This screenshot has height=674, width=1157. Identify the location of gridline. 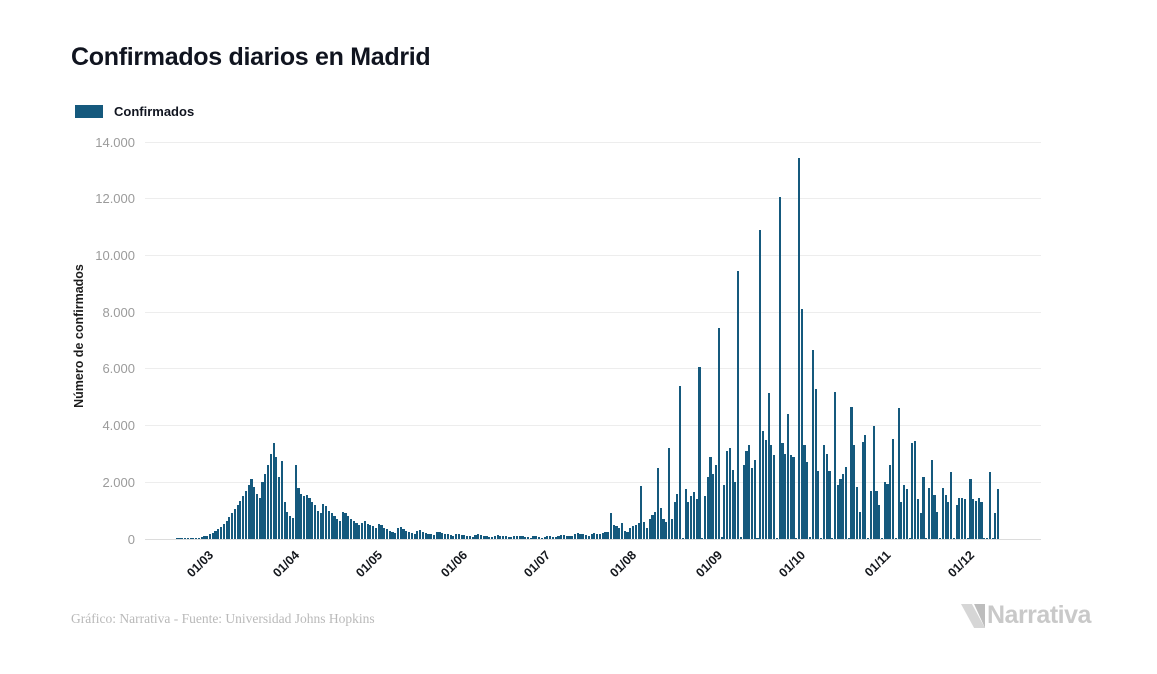
(593, 369).